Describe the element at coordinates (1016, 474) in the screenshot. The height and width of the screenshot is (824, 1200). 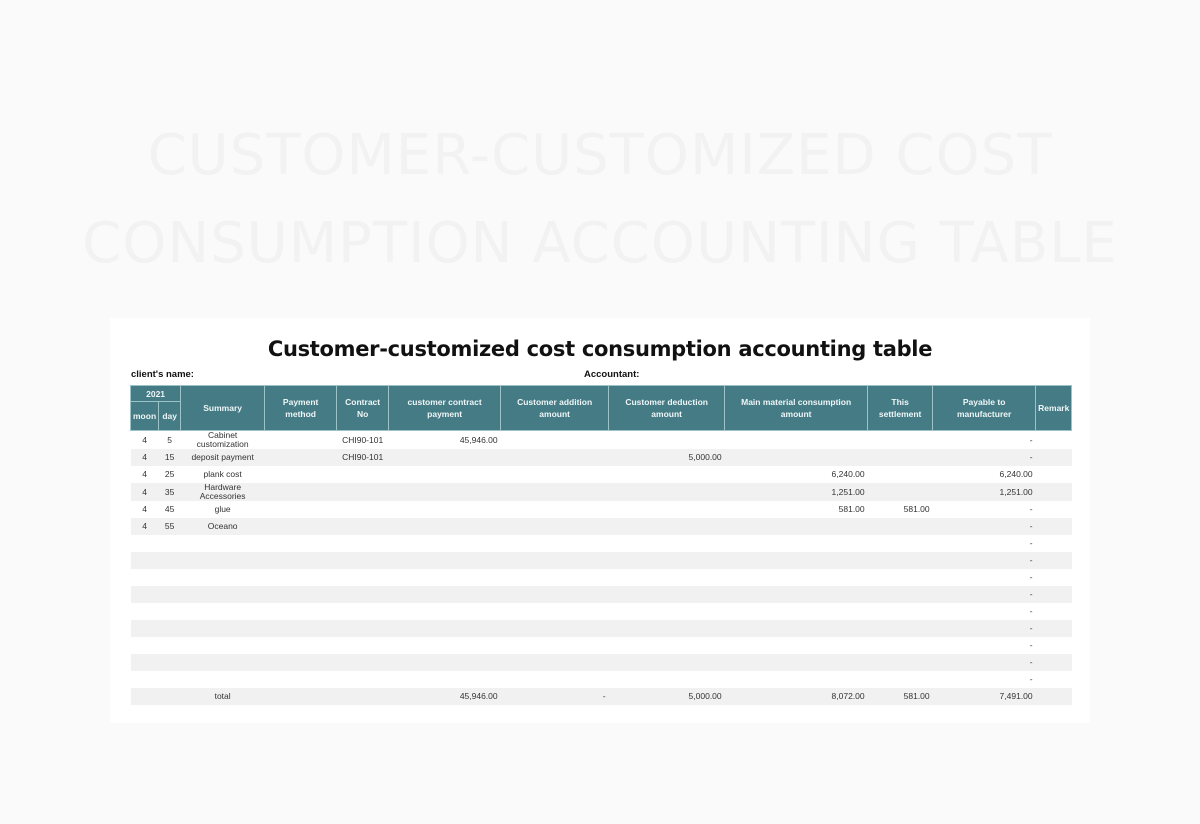
I see `cell-payable: 6,240.00` at that location.